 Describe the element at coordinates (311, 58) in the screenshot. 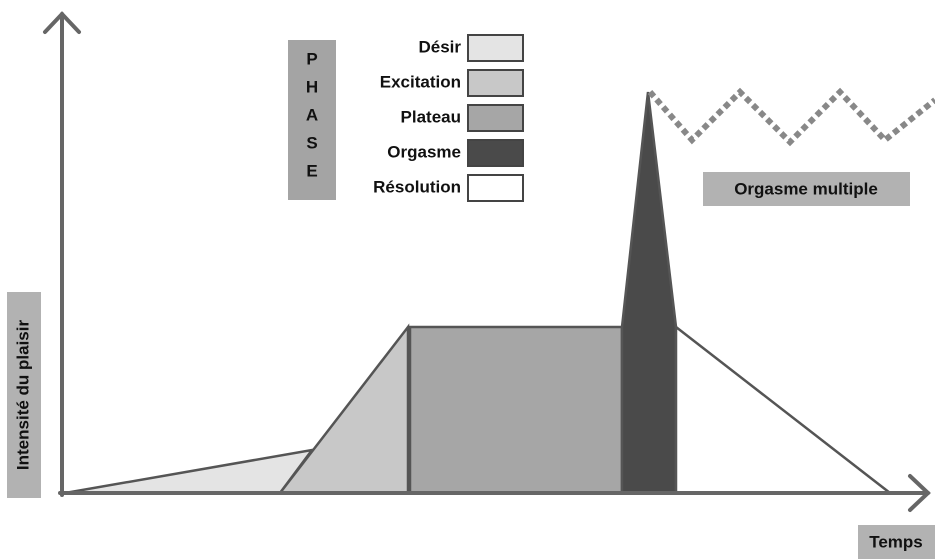

I see `phase-letter: P` at that location.